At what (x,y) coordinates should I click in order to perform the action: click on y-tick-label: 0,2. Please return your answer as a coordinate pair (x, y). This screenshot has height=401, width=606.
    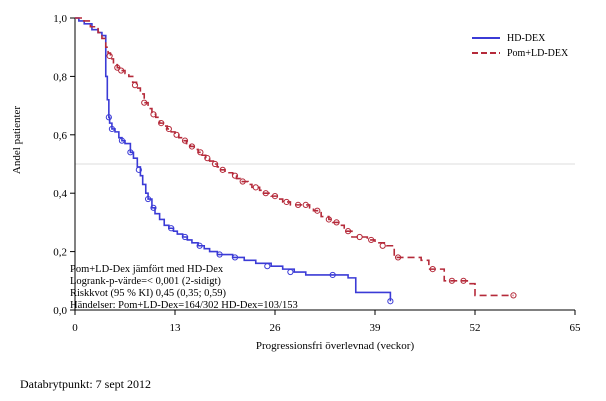
    Looking at the image, I should click on (60, 253).